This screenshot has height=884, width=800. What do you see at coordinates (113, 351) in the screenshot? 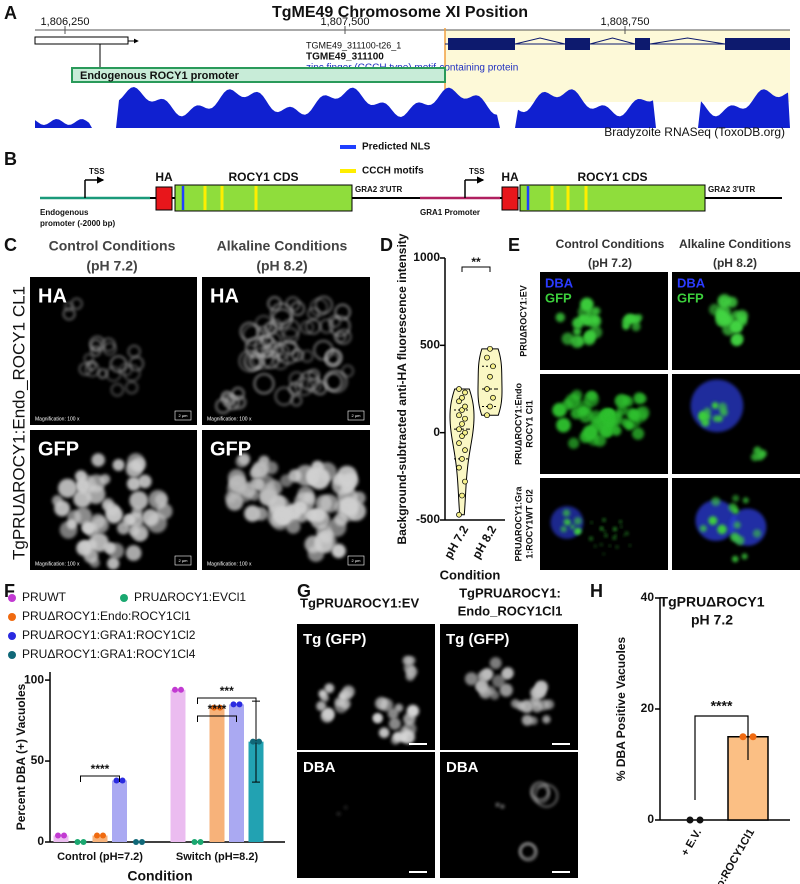
I see `micrograph: HA Magnification: 100 x 2 µm` at bounding box center [113, 351].